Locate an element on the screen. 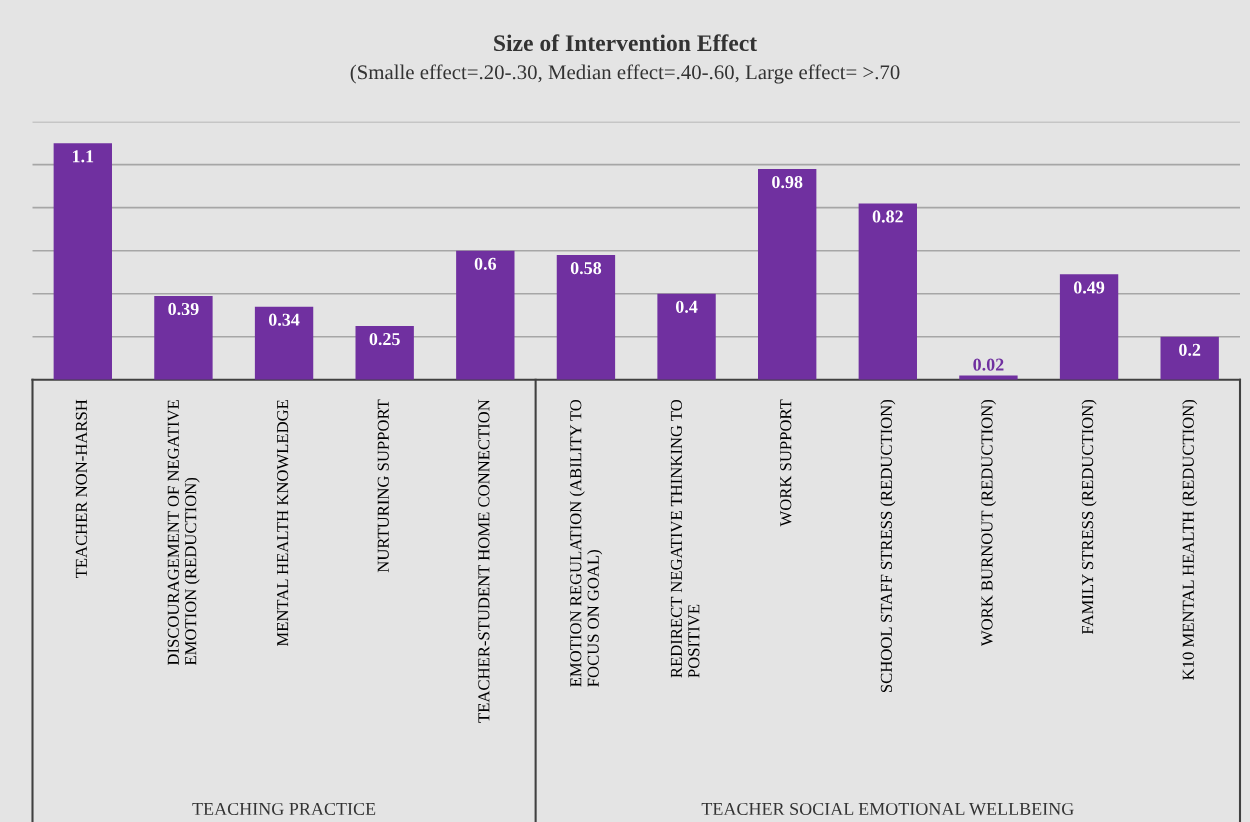 Image resolution: width=1250 pixels, height=822 pixels. chart-subtitle: (Smalle effect=.20-.30, Median effect=.40-.60, Large effect= >.70 is located at coordinates (625, 74).